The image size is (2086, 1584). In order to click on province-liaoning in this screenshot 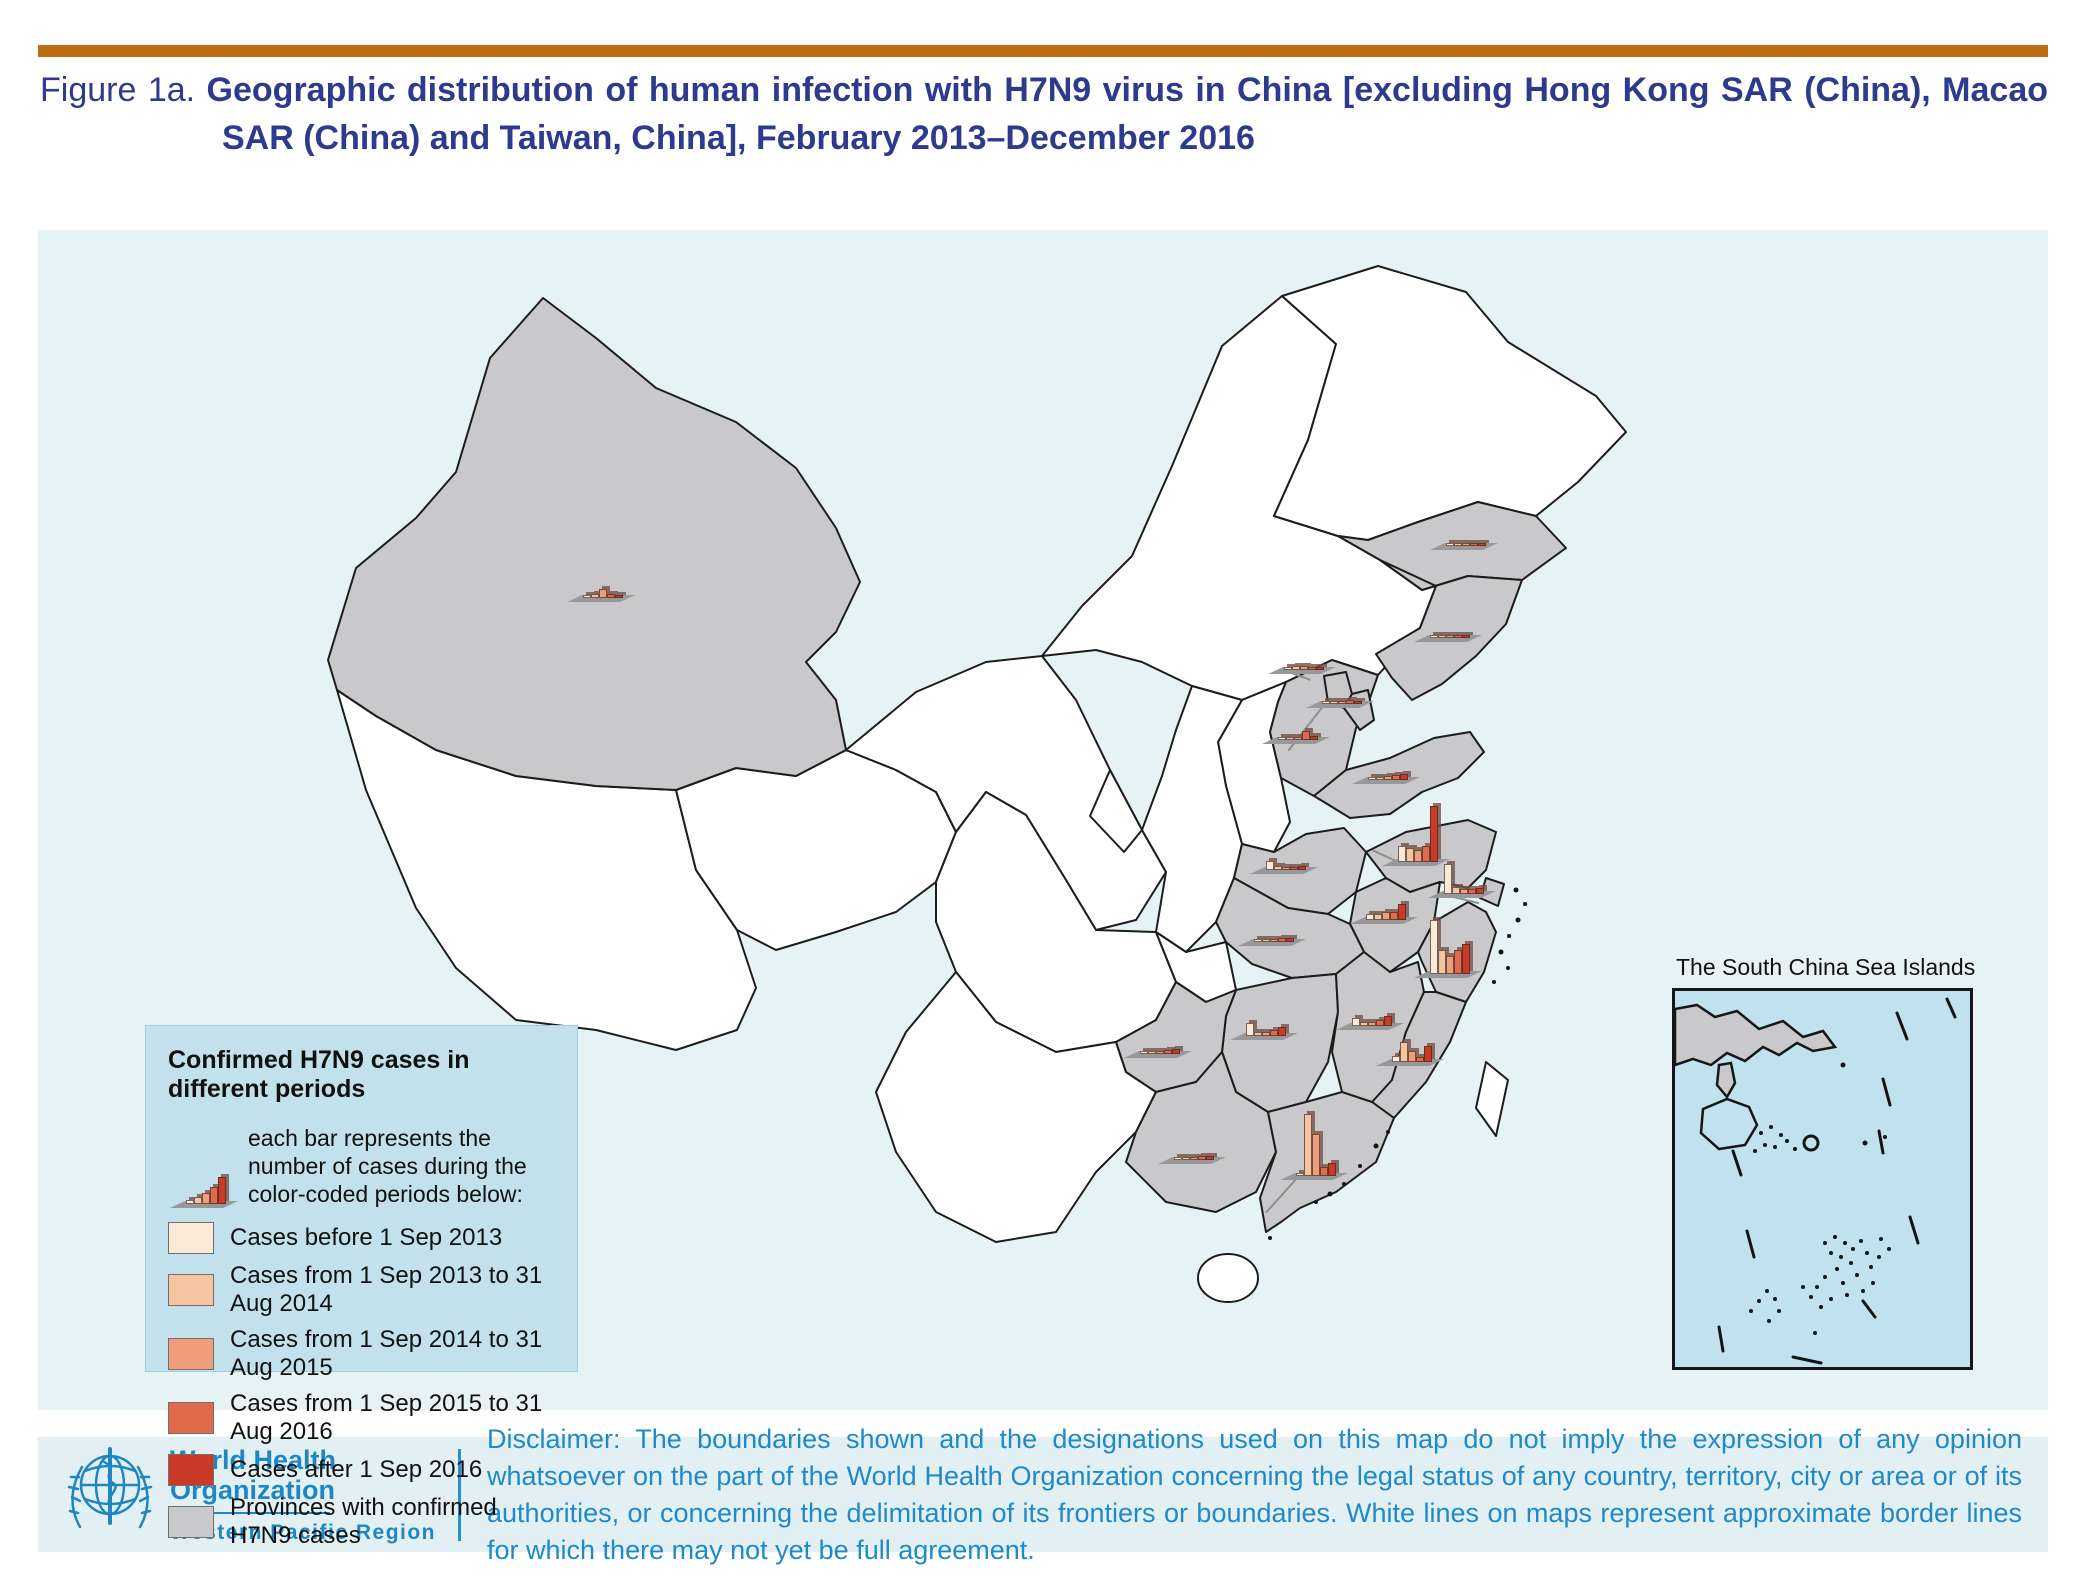, I will do `click(1449, 630)`.